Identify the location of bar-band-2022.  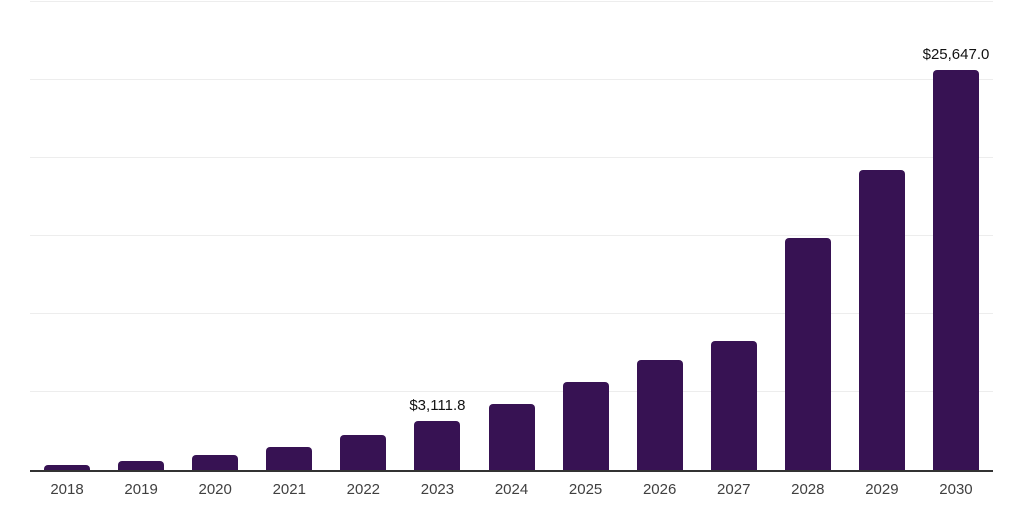
(363, 236).